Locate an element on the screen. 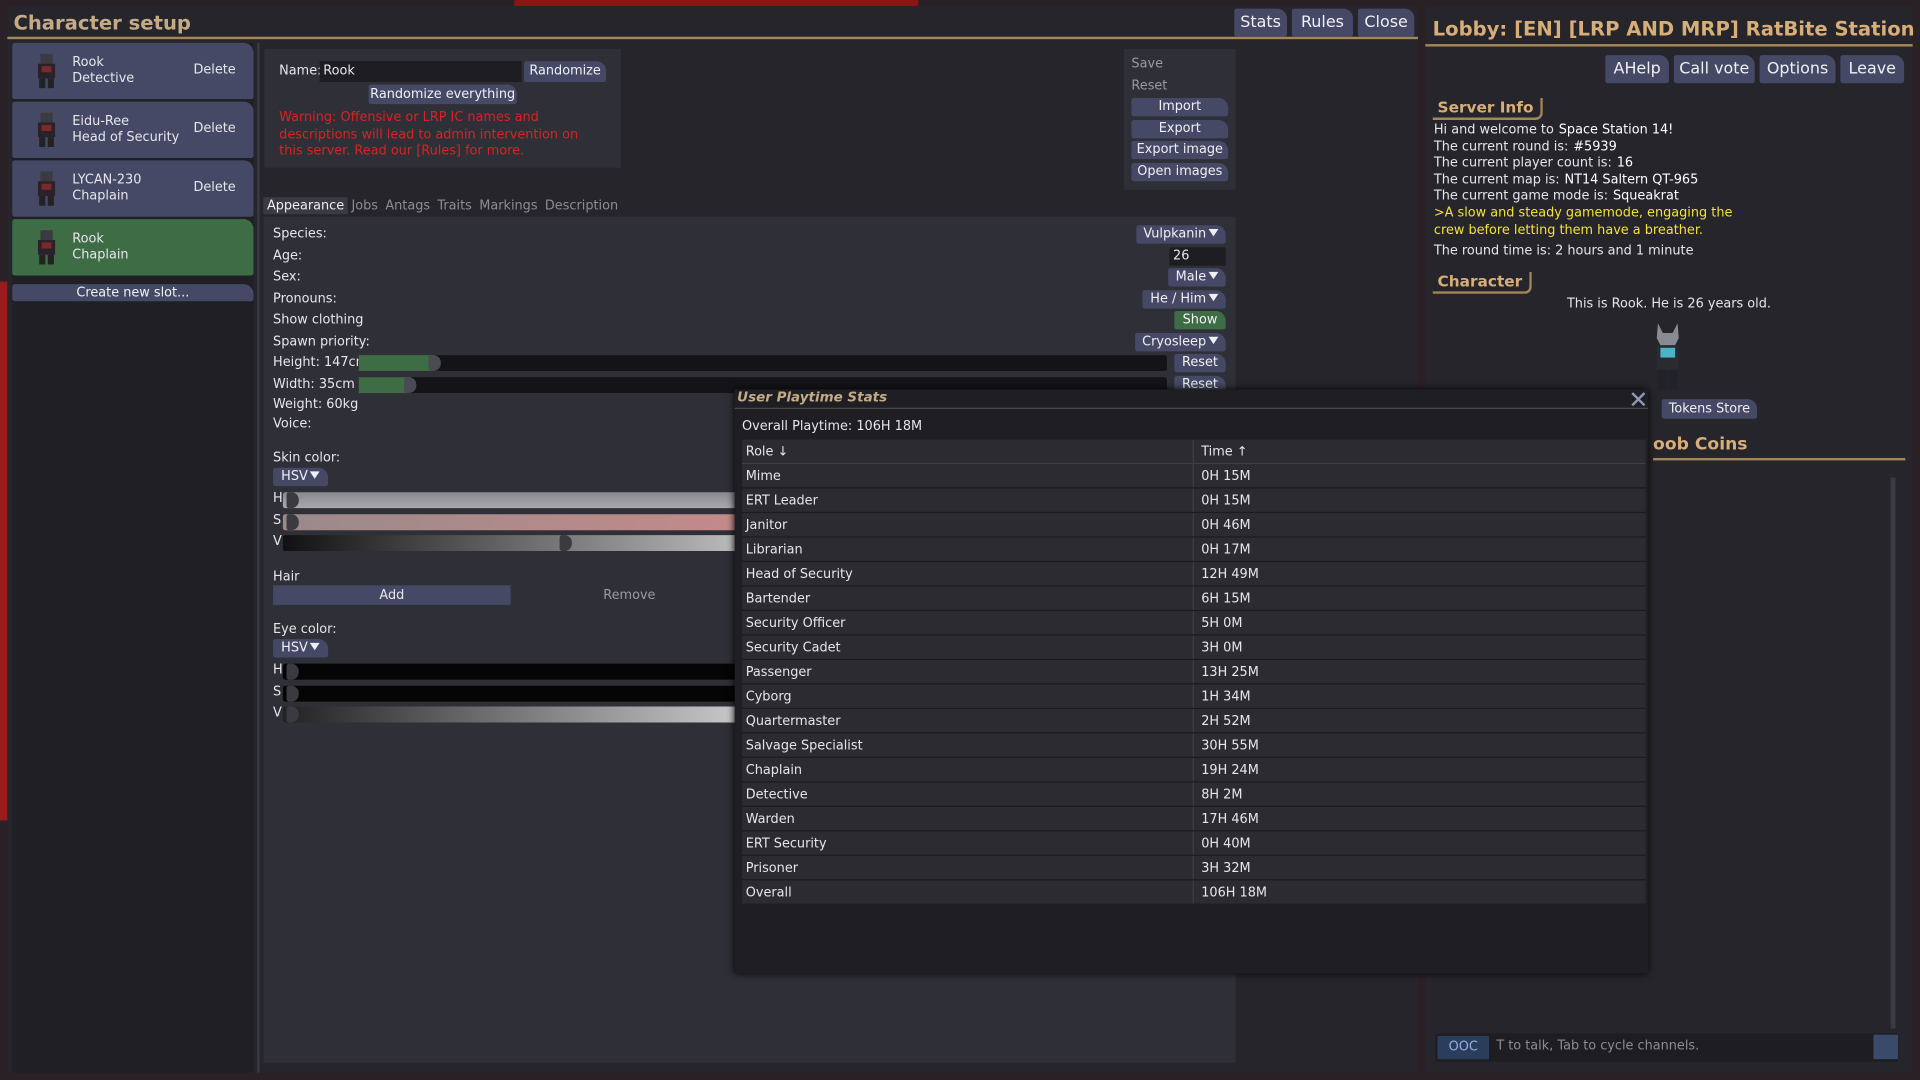  table-row: ERT Leader 0H 15M is located at coordinates (1194, 501).